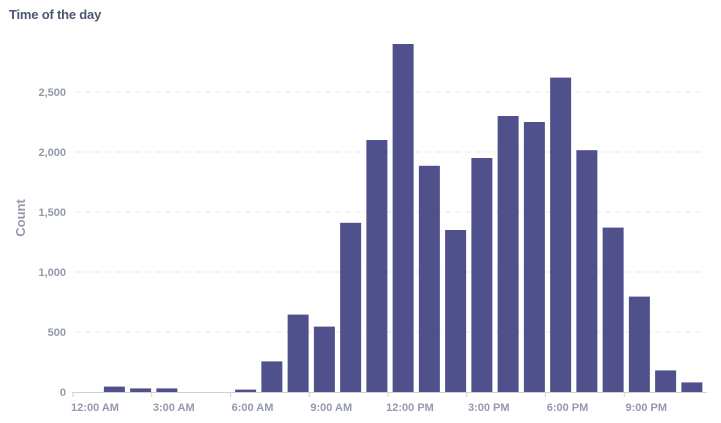  I want to click on x-tick-label: 6:00 AM, so click(253, 408).